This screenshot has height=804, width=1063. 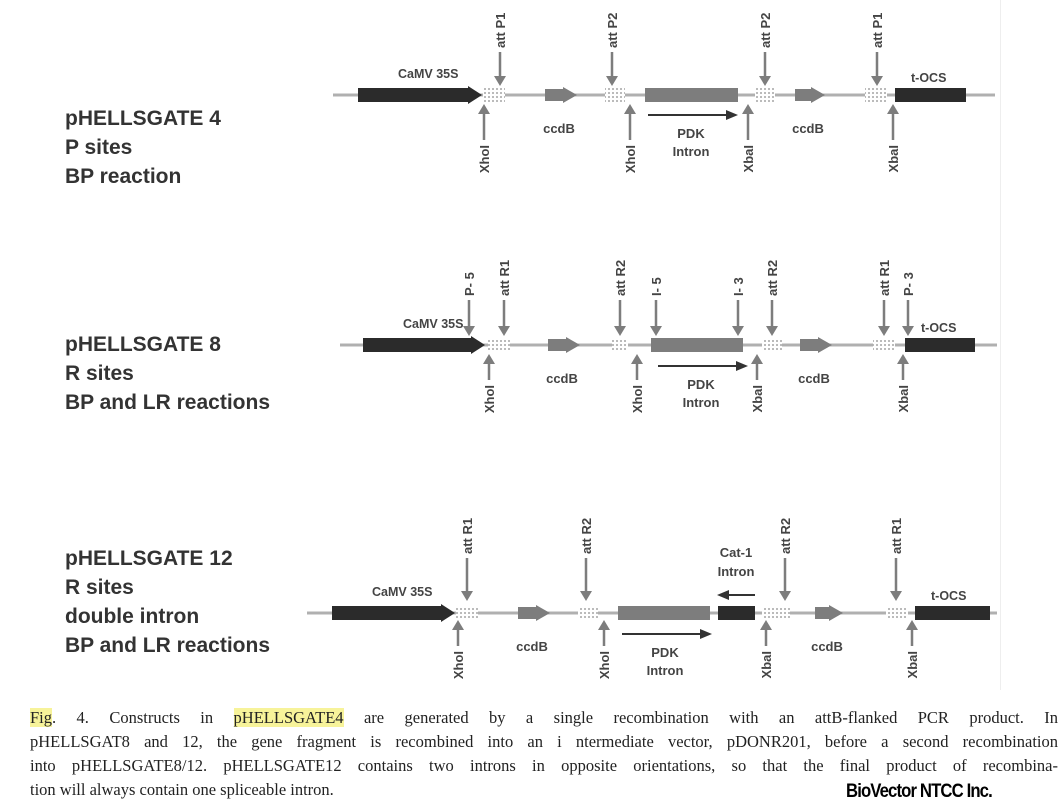 What do you see at coordinates (393, 613) in the screenshot?
I see `construct3-camv35s-promoter` at bounding box center [393, 613].